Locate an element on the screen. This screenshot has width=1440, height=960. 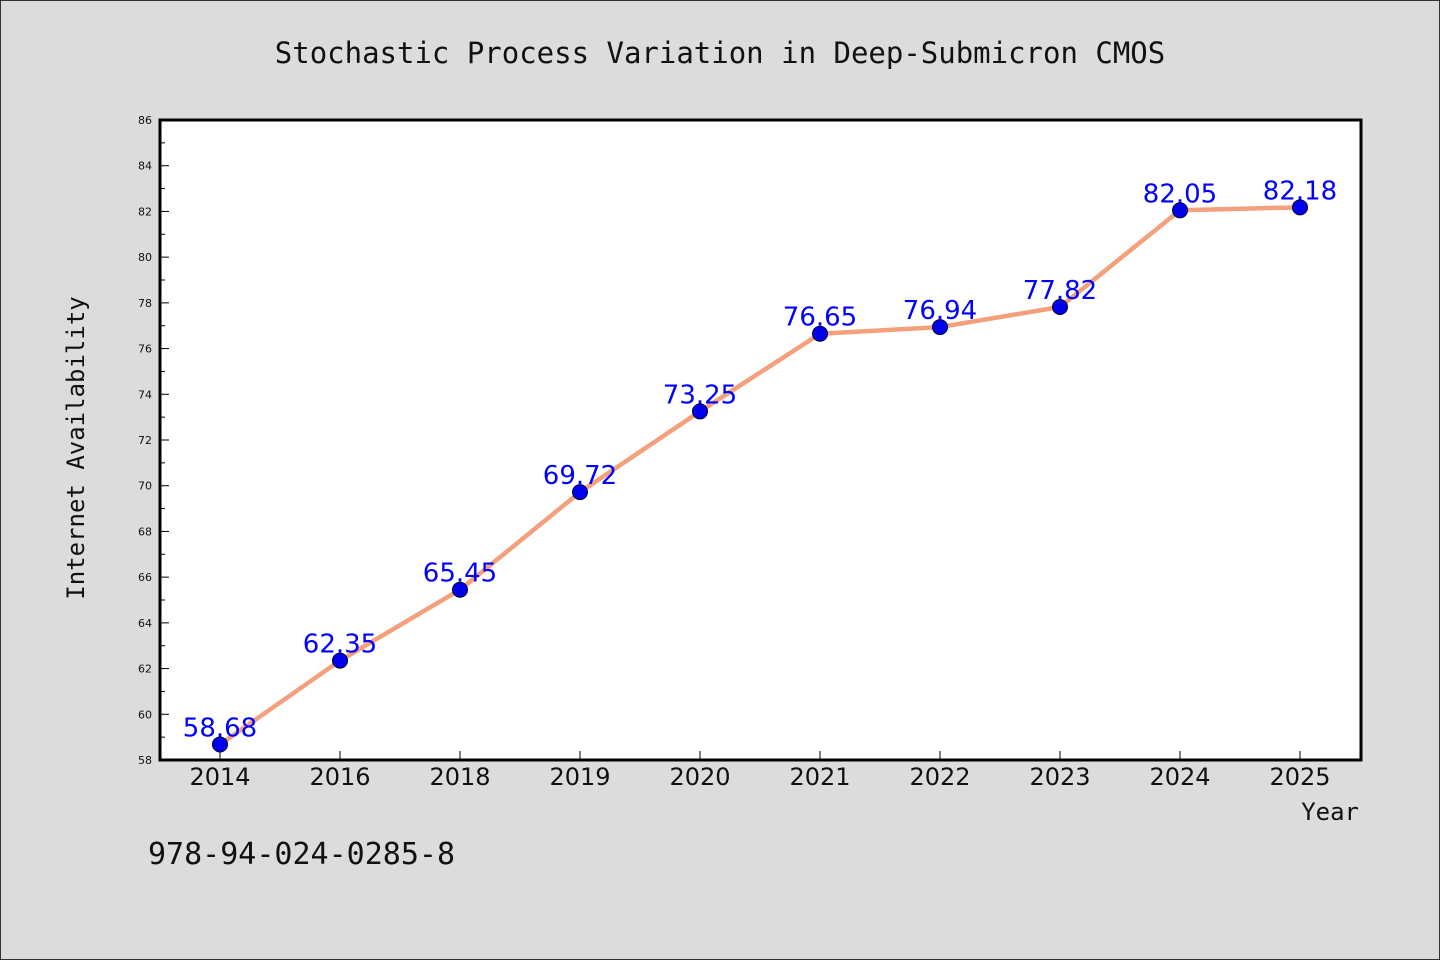
data-label: 58.68 is located at coordinates (220, 728).